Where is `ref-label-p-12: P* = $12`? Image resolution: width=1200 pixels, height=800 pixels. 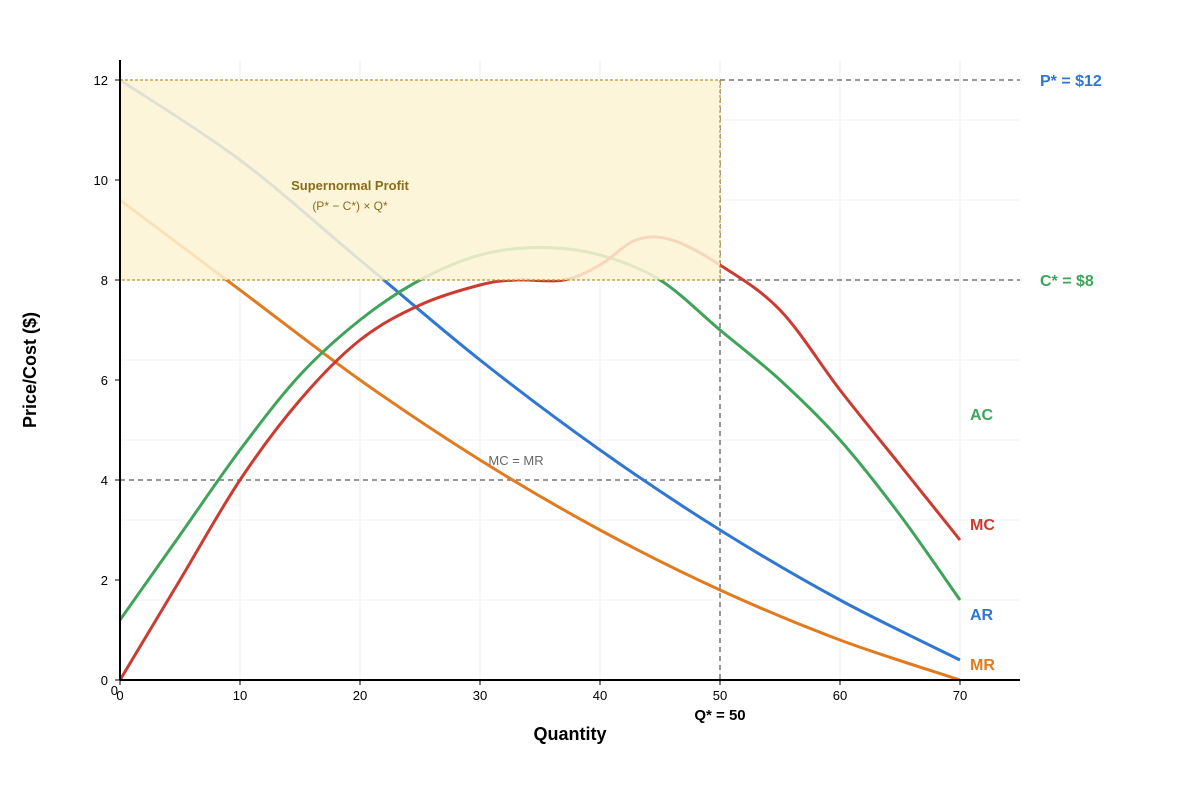
ref-label-p-12: P* = $12 is located at coordinates (1071, 81).